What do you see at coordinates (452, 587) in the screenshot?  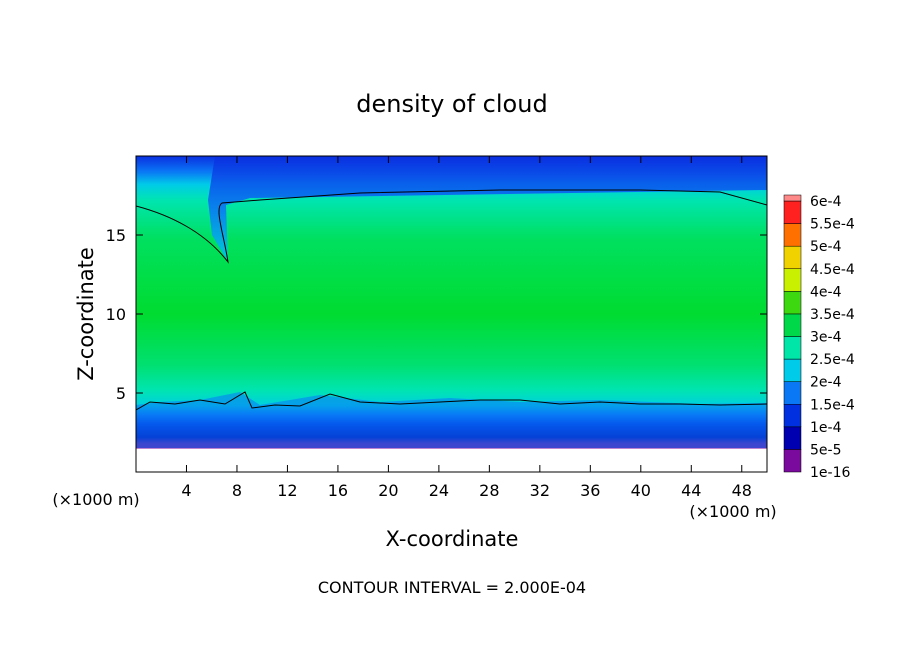 I see `contour-interval-label: CONTOUR INTERVAL = 2.000E-04` at bounding box center [452, 587].